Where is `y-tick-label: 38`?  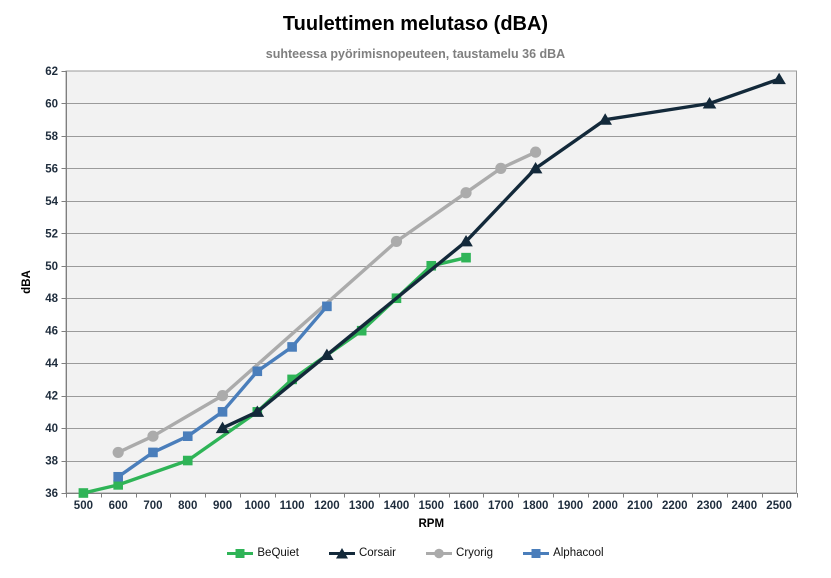 y-tick-label: 38 is located at coordinates (51, 462).